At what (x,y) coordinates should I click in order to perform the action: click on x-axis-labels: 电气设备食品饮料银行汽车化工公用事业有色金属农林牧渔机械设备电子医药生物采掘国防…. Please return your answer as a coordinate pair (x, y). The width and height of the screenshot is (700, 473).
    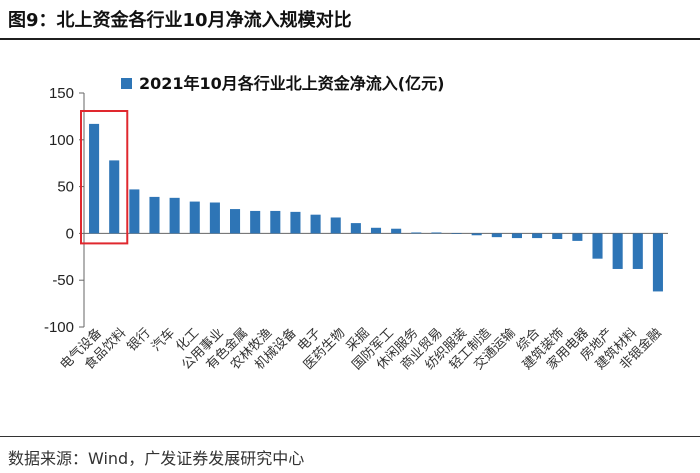
    Looking at the image, I should click on (361, 349).